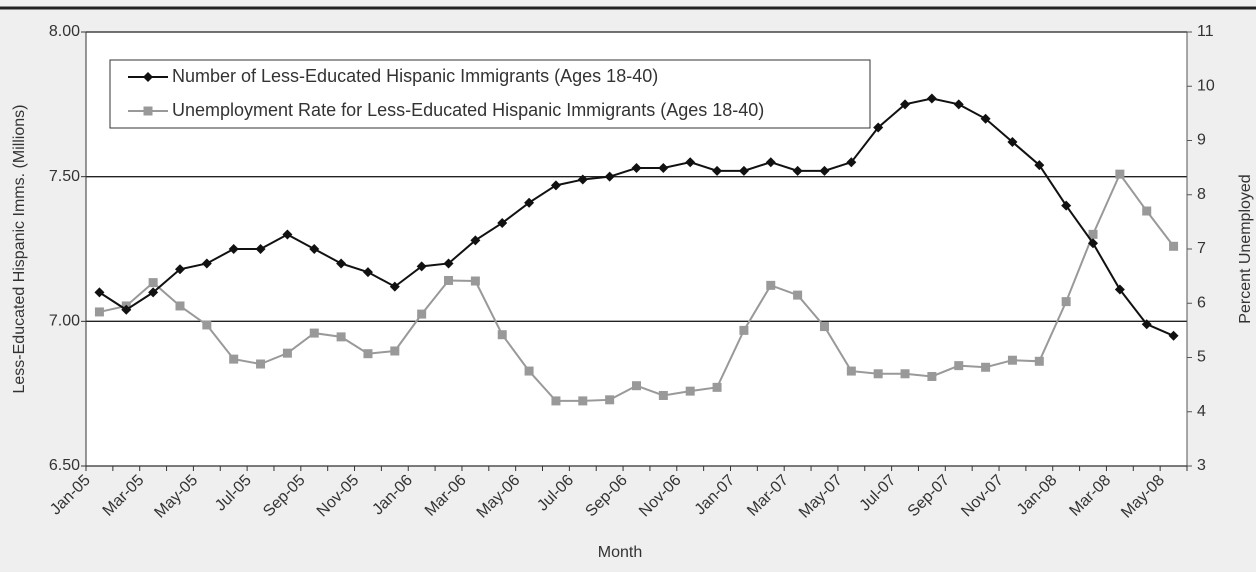 The width and height of the screenshot is (1256, 572). I want to click on x-tick-label: Mar-06, so click(446, 496).